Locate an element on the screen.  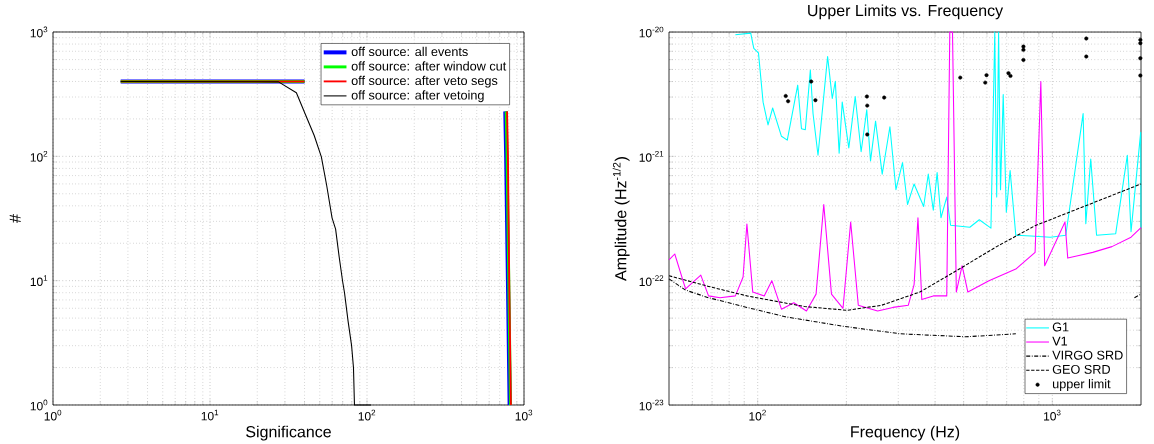
y-axis-title: # is located at coordinates (15, 218).